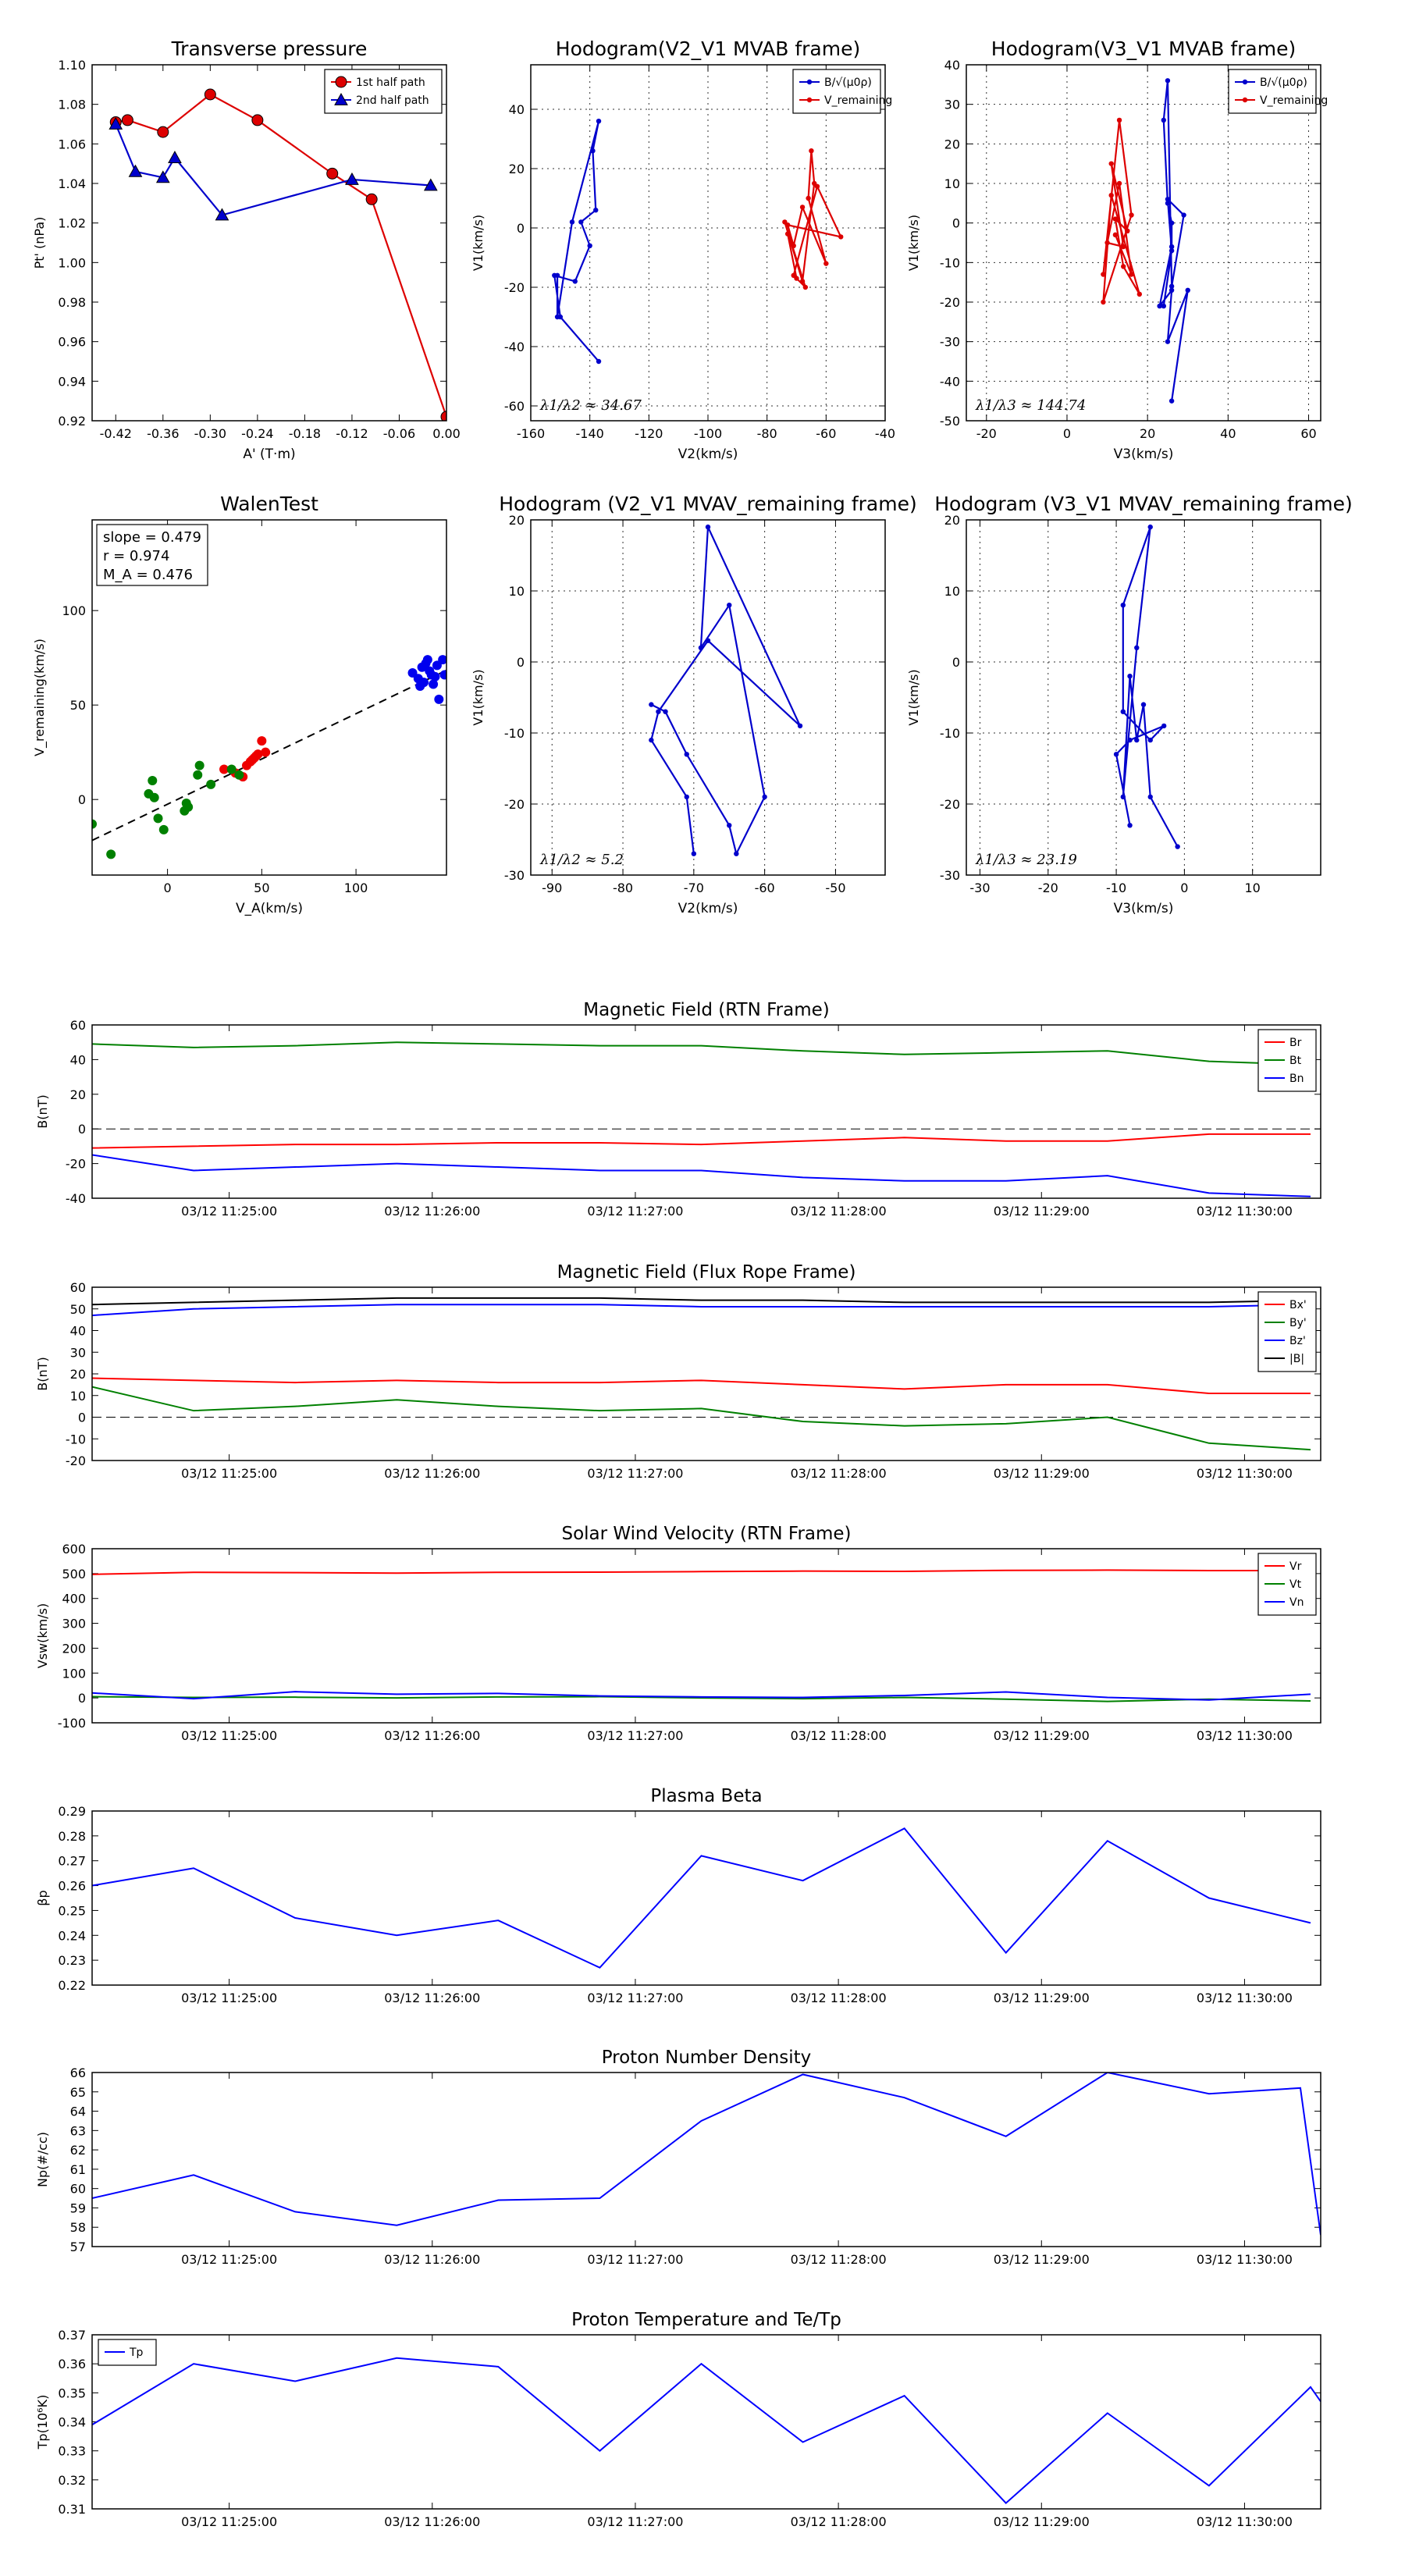 The width and height of the screenshot is (1405, 2576). What do you see at coordinates (72, 1837) in the screenshot?
I see `y-tick-label: 0.28` at bounding box center [72, 1837].